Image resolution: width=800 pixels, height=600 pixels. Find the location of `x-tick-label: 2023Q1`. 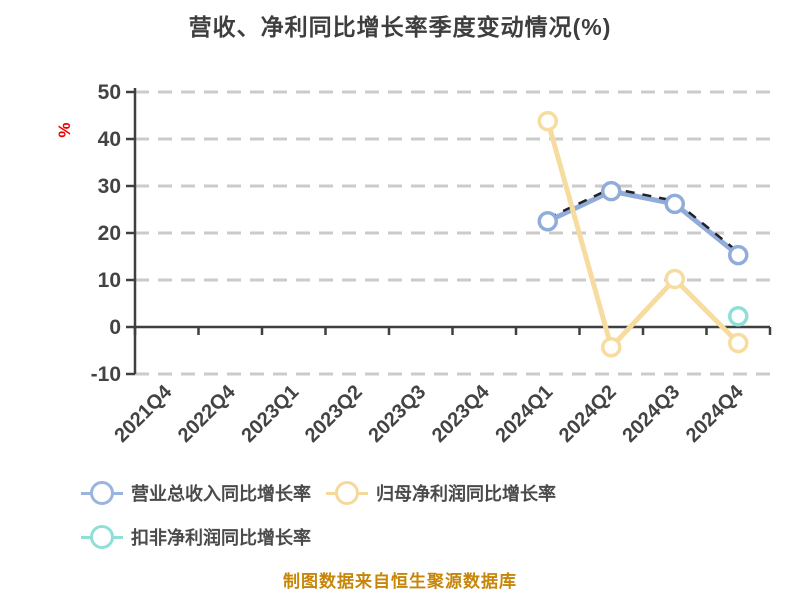

x-tick-label: 2023Q1 is located at coordinates (270, 414).